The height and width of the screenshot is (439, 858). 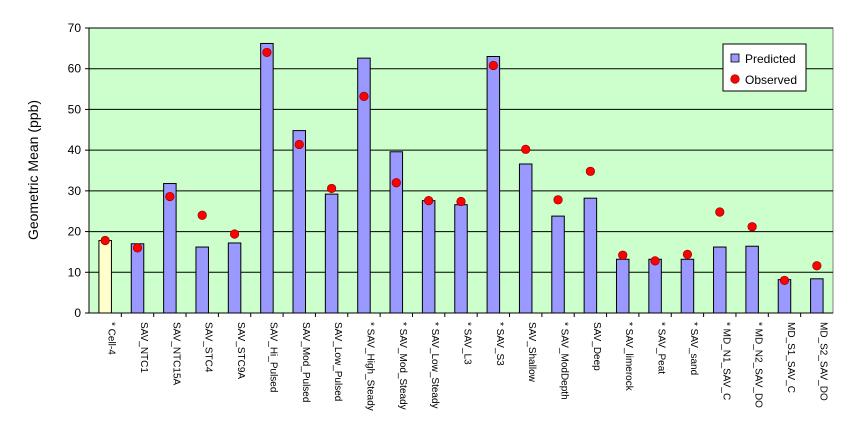 What do you see at coordinates (143, 347) in the screenshot?
I see `x-tick-label: SAV_NTC1` at bounding box center [143, 347].